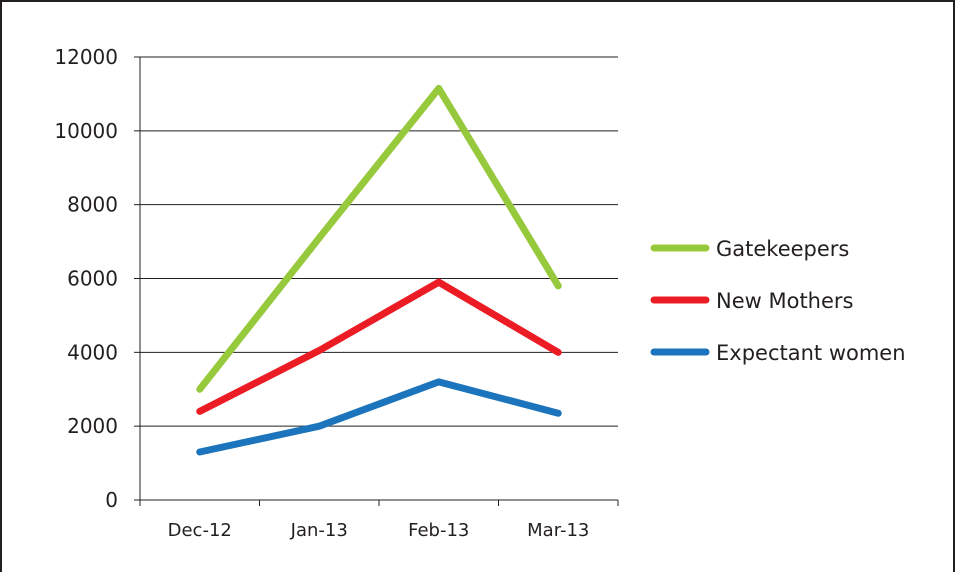 Image resolution: width=955 pixels, height=574 pixels. I want to click on y-tick-label: 8000, so click(92, 205).